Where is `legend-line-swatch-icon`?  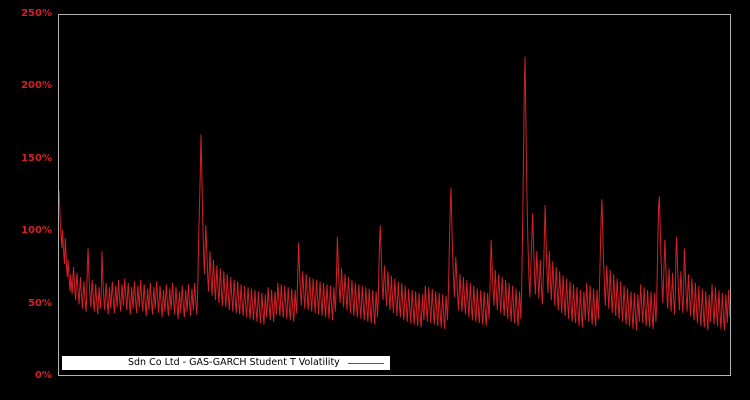 legend-line-swatch-icon is located at coordinates (365, 363).